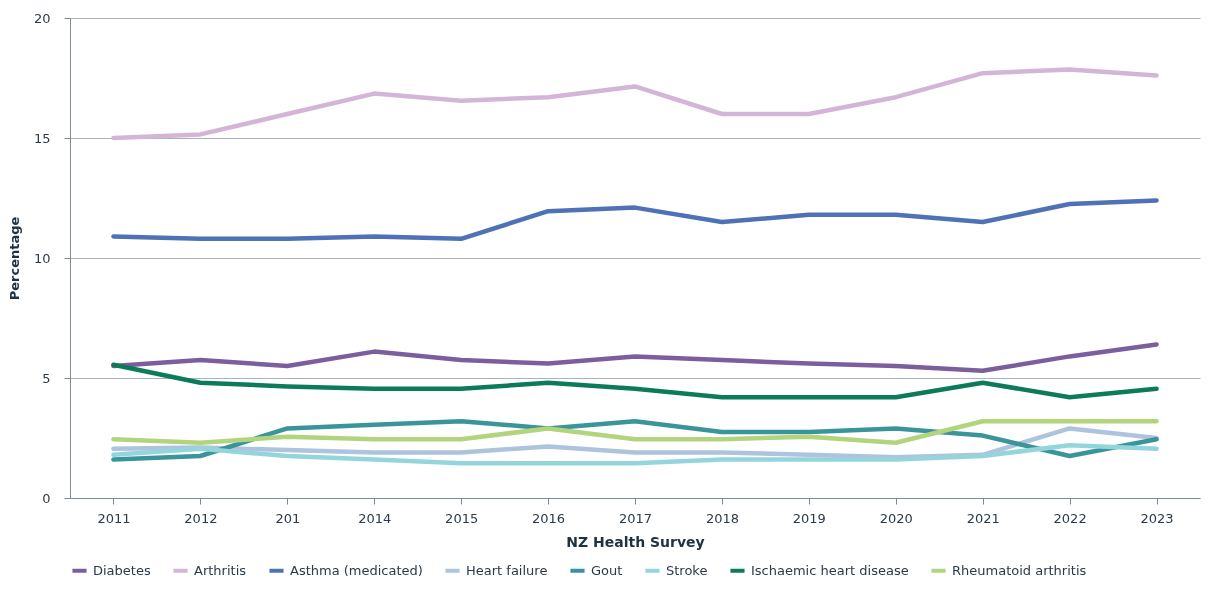 This screenshot has height=610, width=1211. I want to click on x-tick-label: 2012, so click(201, 518).